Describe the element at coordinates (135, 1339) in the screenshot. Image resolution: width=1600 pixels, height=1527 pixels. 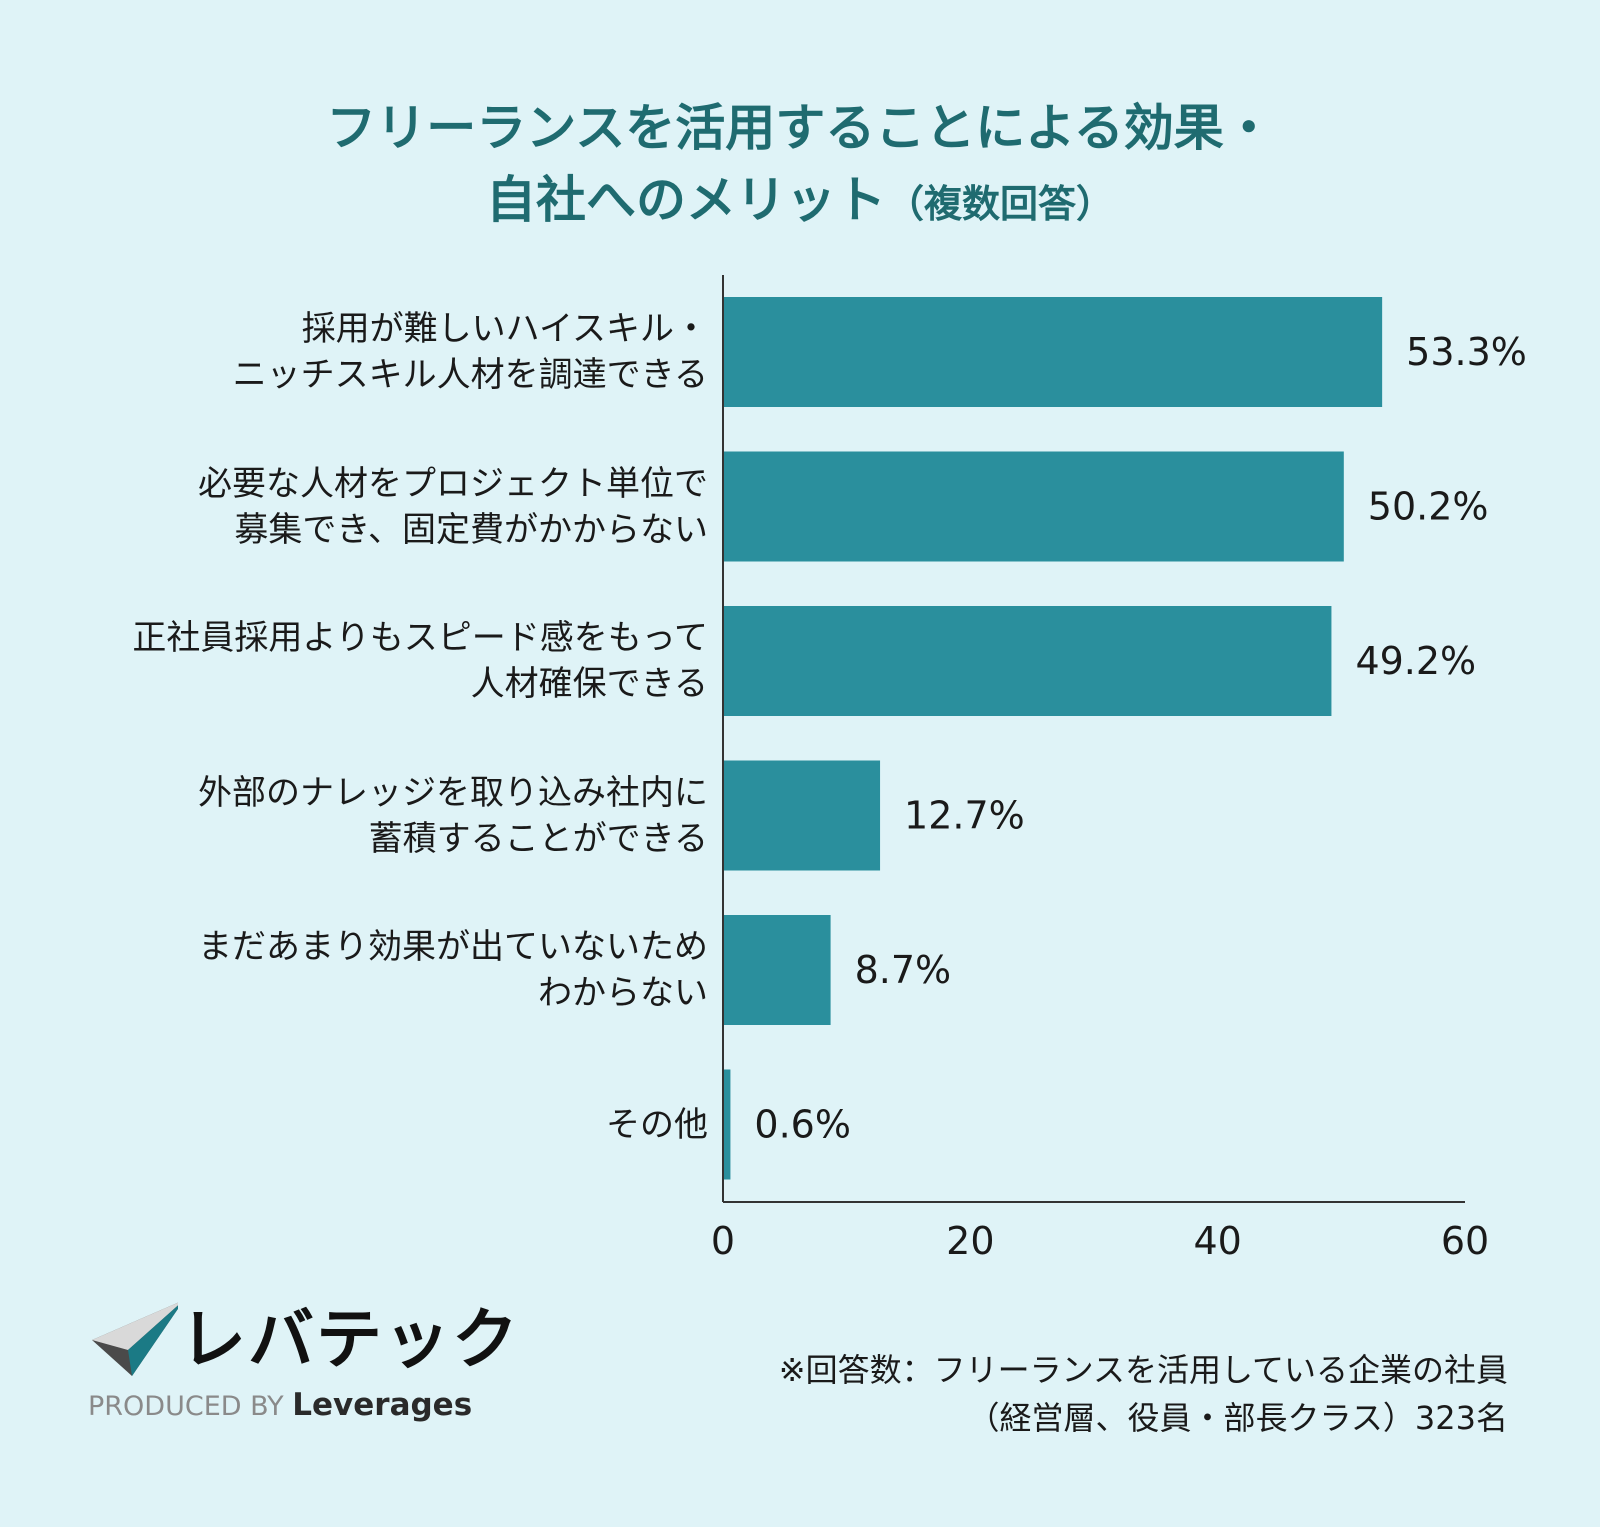
I see `logo-arrow-icon` at that location.